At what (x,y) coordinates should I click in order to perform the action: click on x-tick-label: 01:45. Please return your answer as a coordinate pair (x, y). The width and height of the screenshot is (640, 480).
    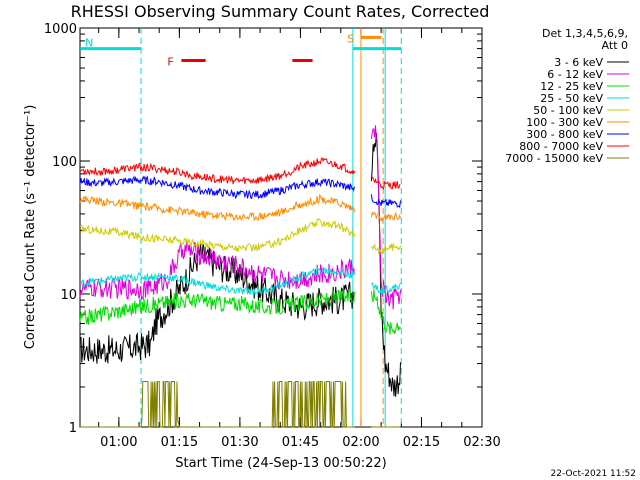
    Looking at the image, I should click on (300, 442).